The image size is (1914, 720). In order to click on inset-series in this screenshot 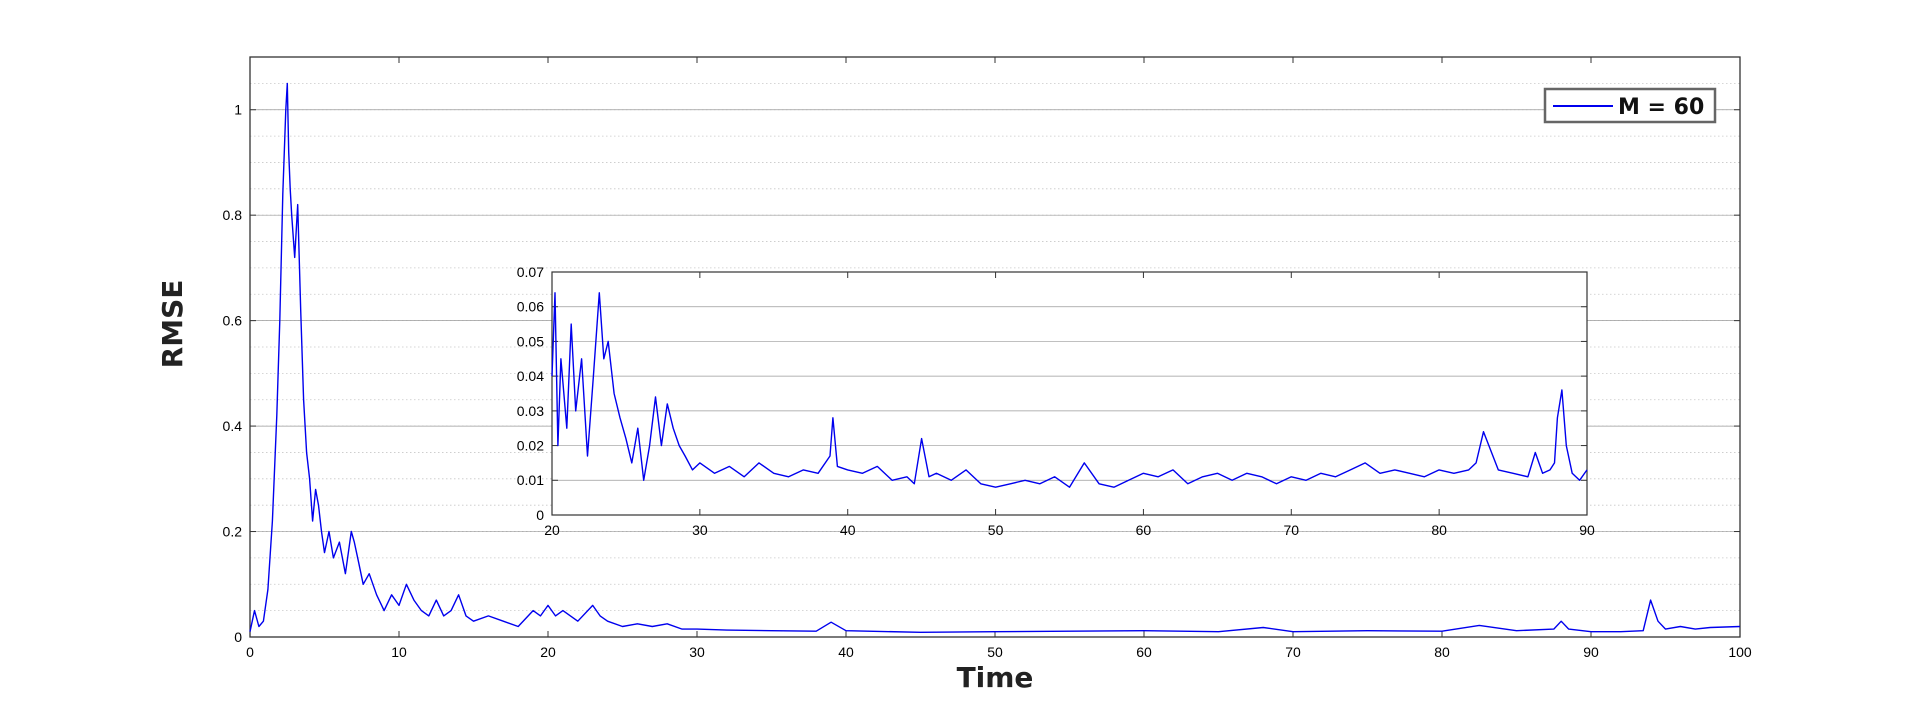, I will do `click(1069, 390)`.